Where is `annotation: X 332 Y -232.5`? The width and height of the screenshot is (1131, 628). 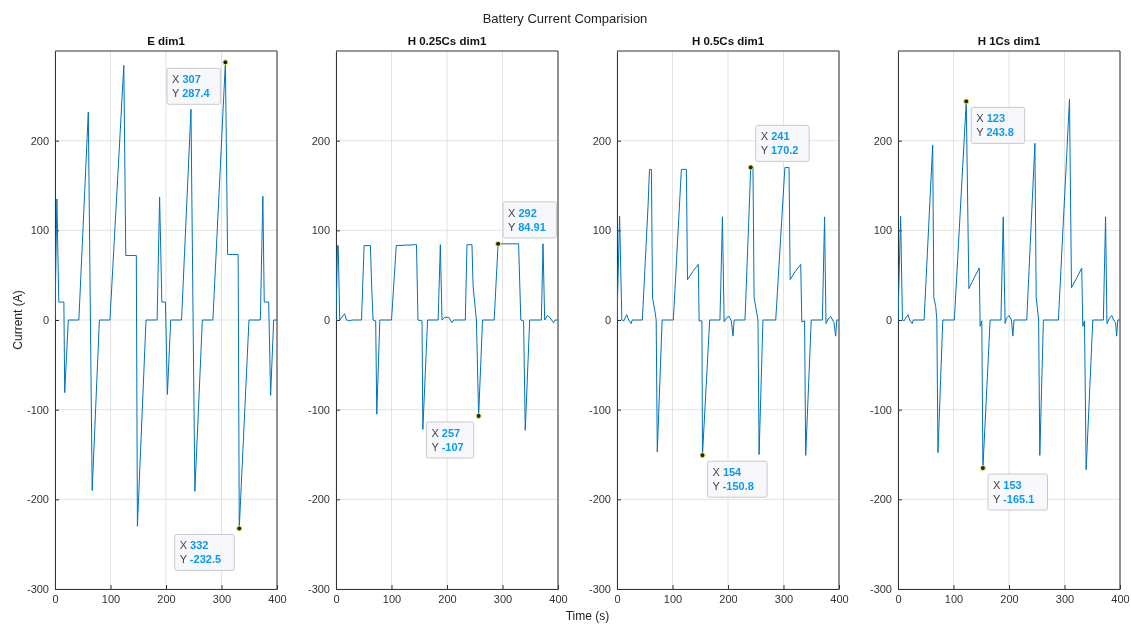
annotation: X 332 Y -232.5 is located at coordinates (200, 552).